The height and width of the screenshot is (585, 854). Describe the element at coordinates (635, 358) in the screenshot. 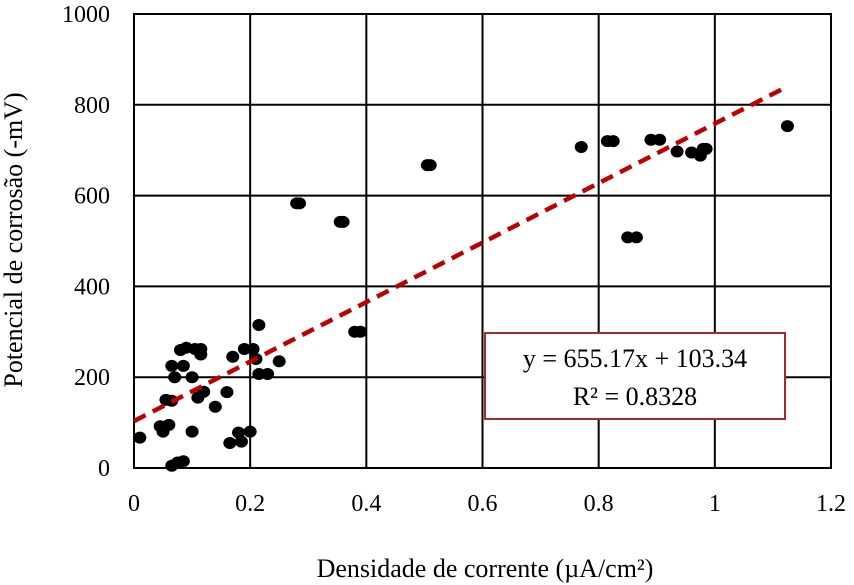

I see `trendline-equation: y = 655.17x + 103.34` at that location.